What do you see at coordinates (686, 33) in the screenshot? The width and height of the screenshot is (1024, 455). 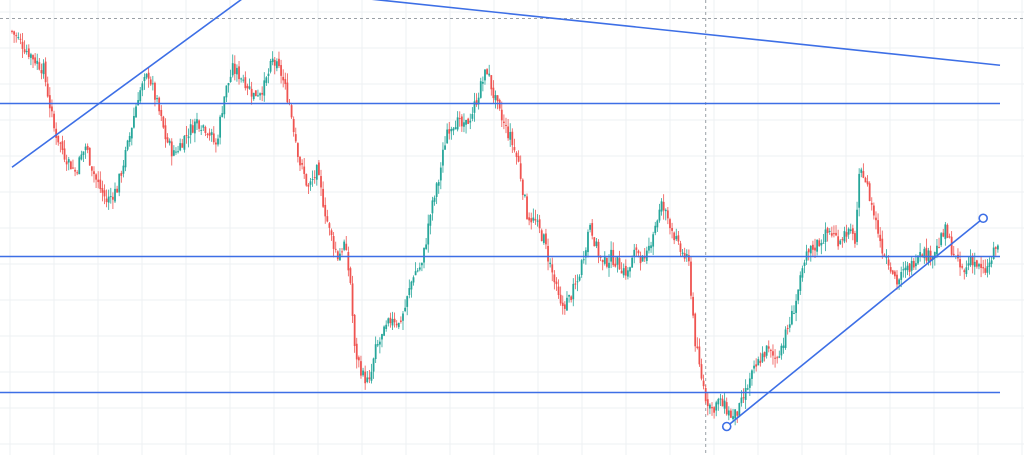 I see `trend-line` at bounding box center [686, 33].